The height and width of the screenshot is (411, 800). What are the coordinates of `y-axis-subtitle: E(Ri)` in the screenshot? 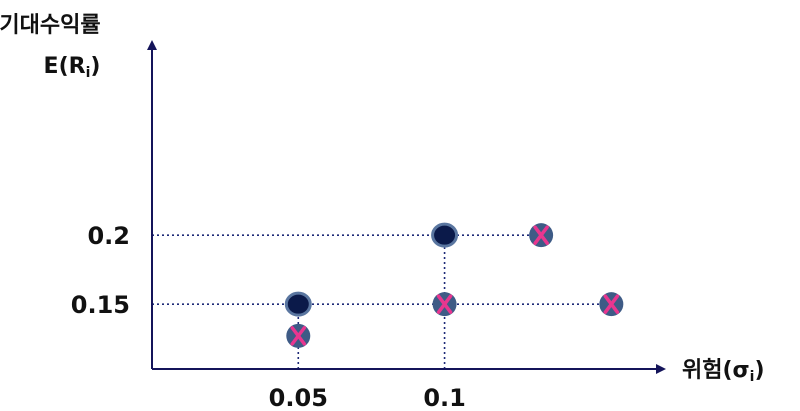 It's located at (72, 67).